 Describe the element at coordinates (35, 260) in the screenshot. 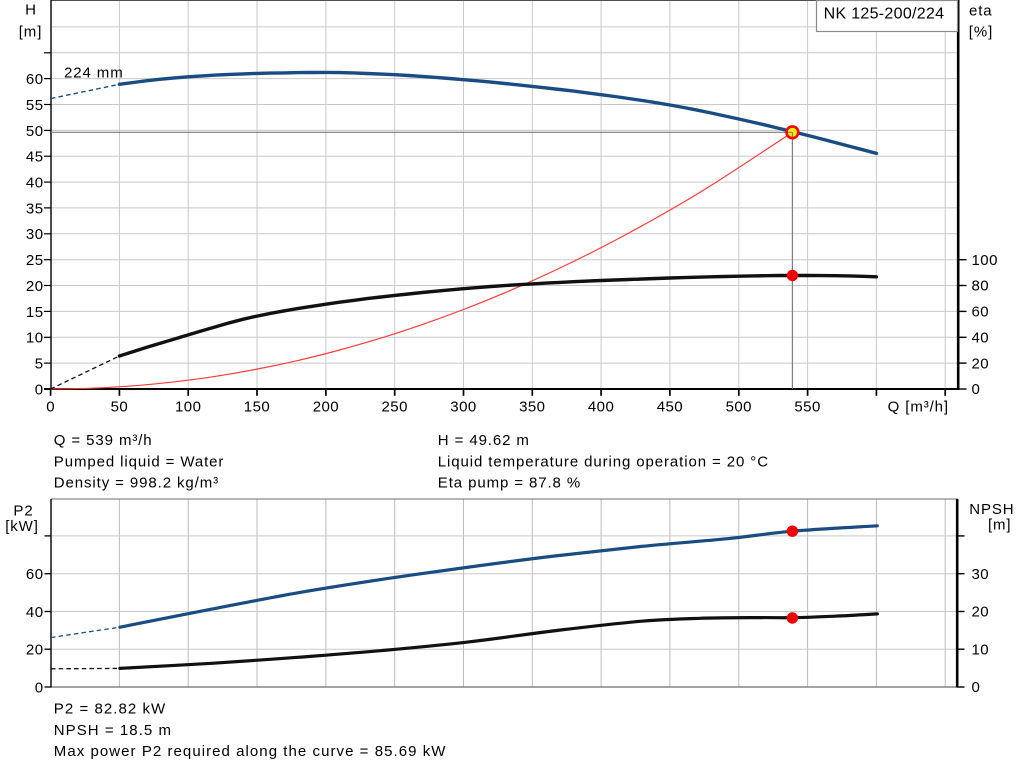

I see `svg-text: 25` at that location.